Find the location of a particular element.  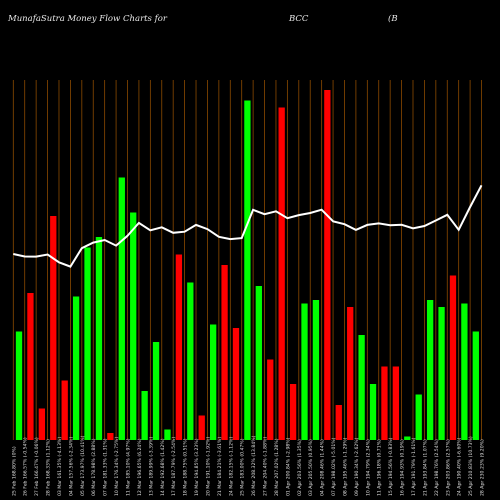

x-tick-label: 21 Mar 184.21% (-3.61%) is located at coordinates (220, 466).